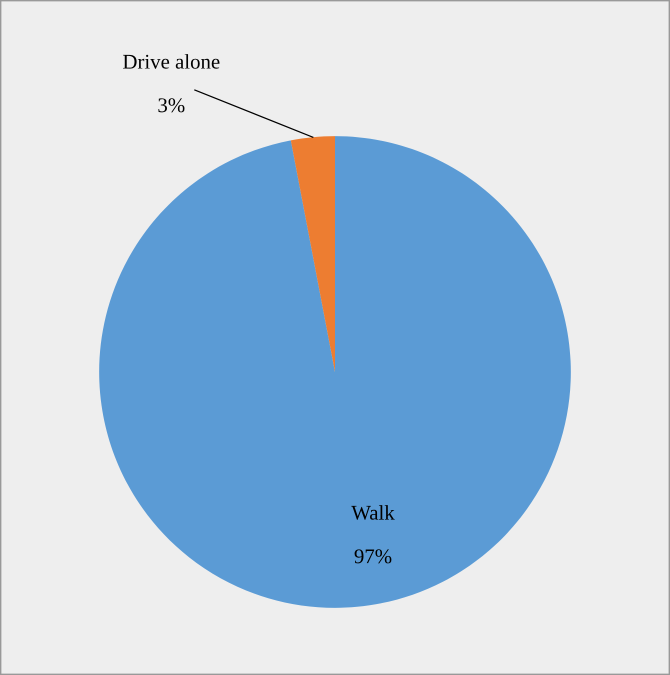 The width and height of the screenshot is (670, 675). I want to click on slice-label: Drive alone, so click(171, 61).